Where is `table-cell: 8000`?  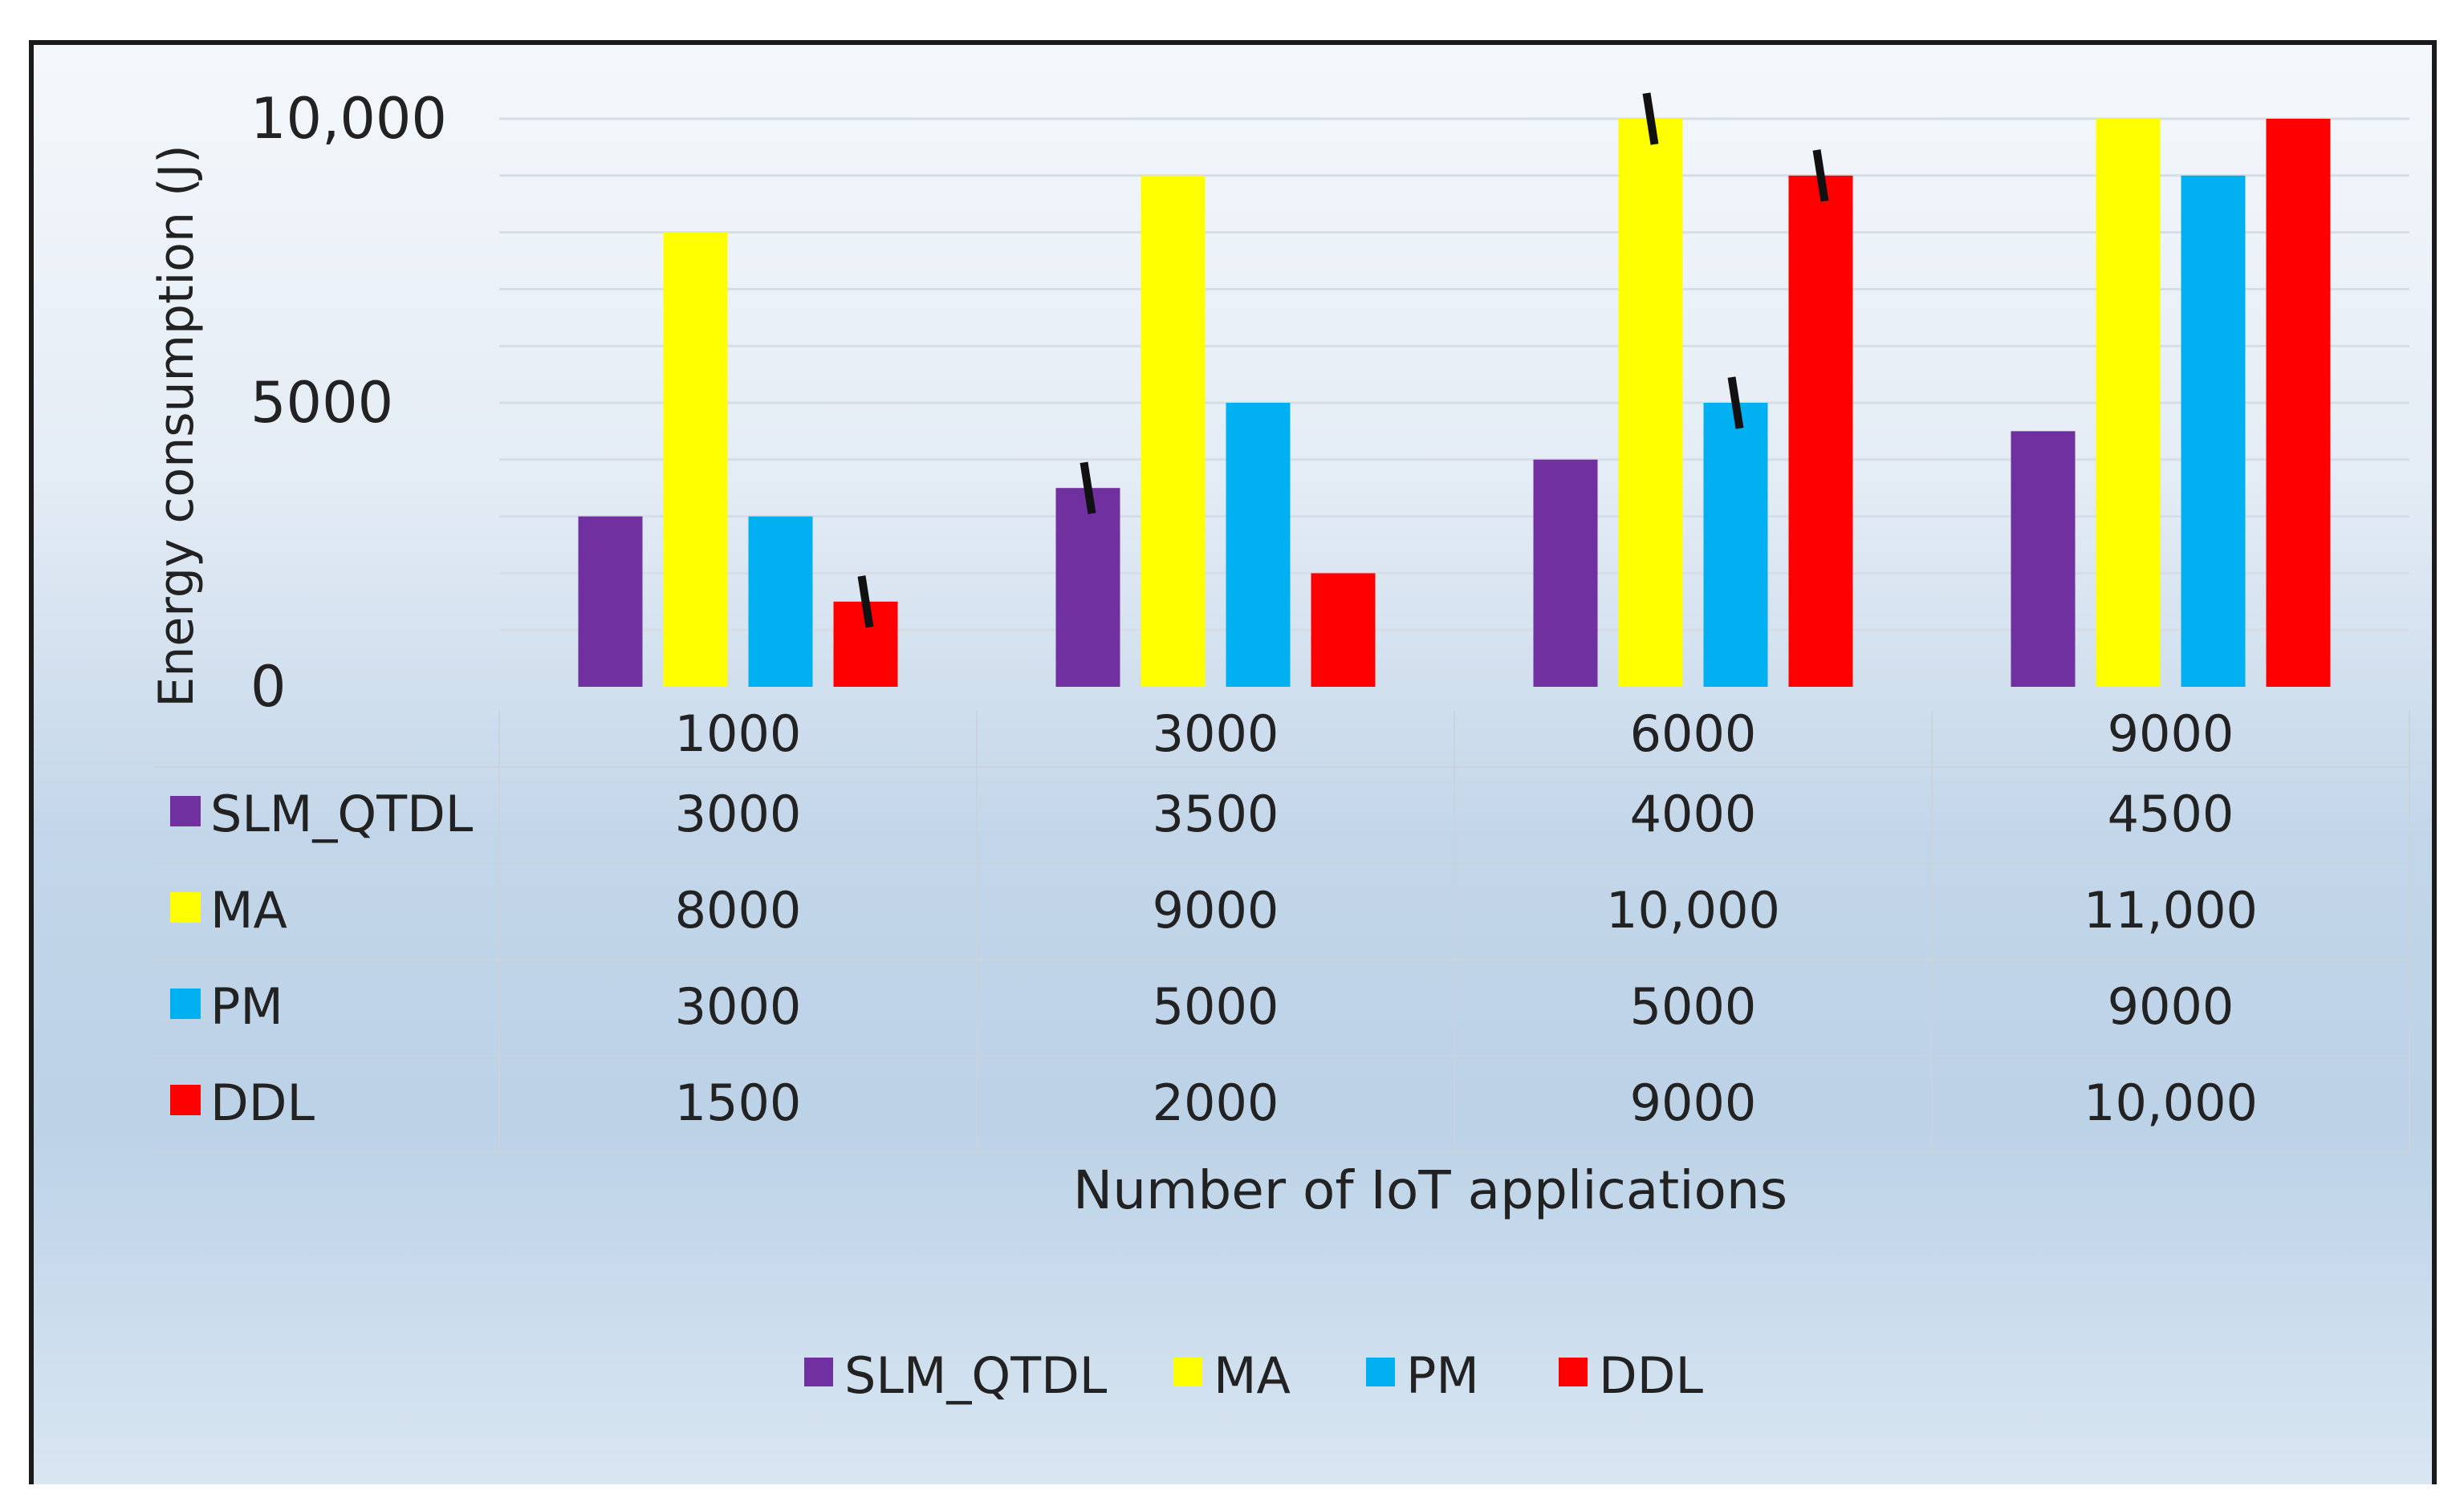
table-cell: 8000 is located at coordinates (739, 911).